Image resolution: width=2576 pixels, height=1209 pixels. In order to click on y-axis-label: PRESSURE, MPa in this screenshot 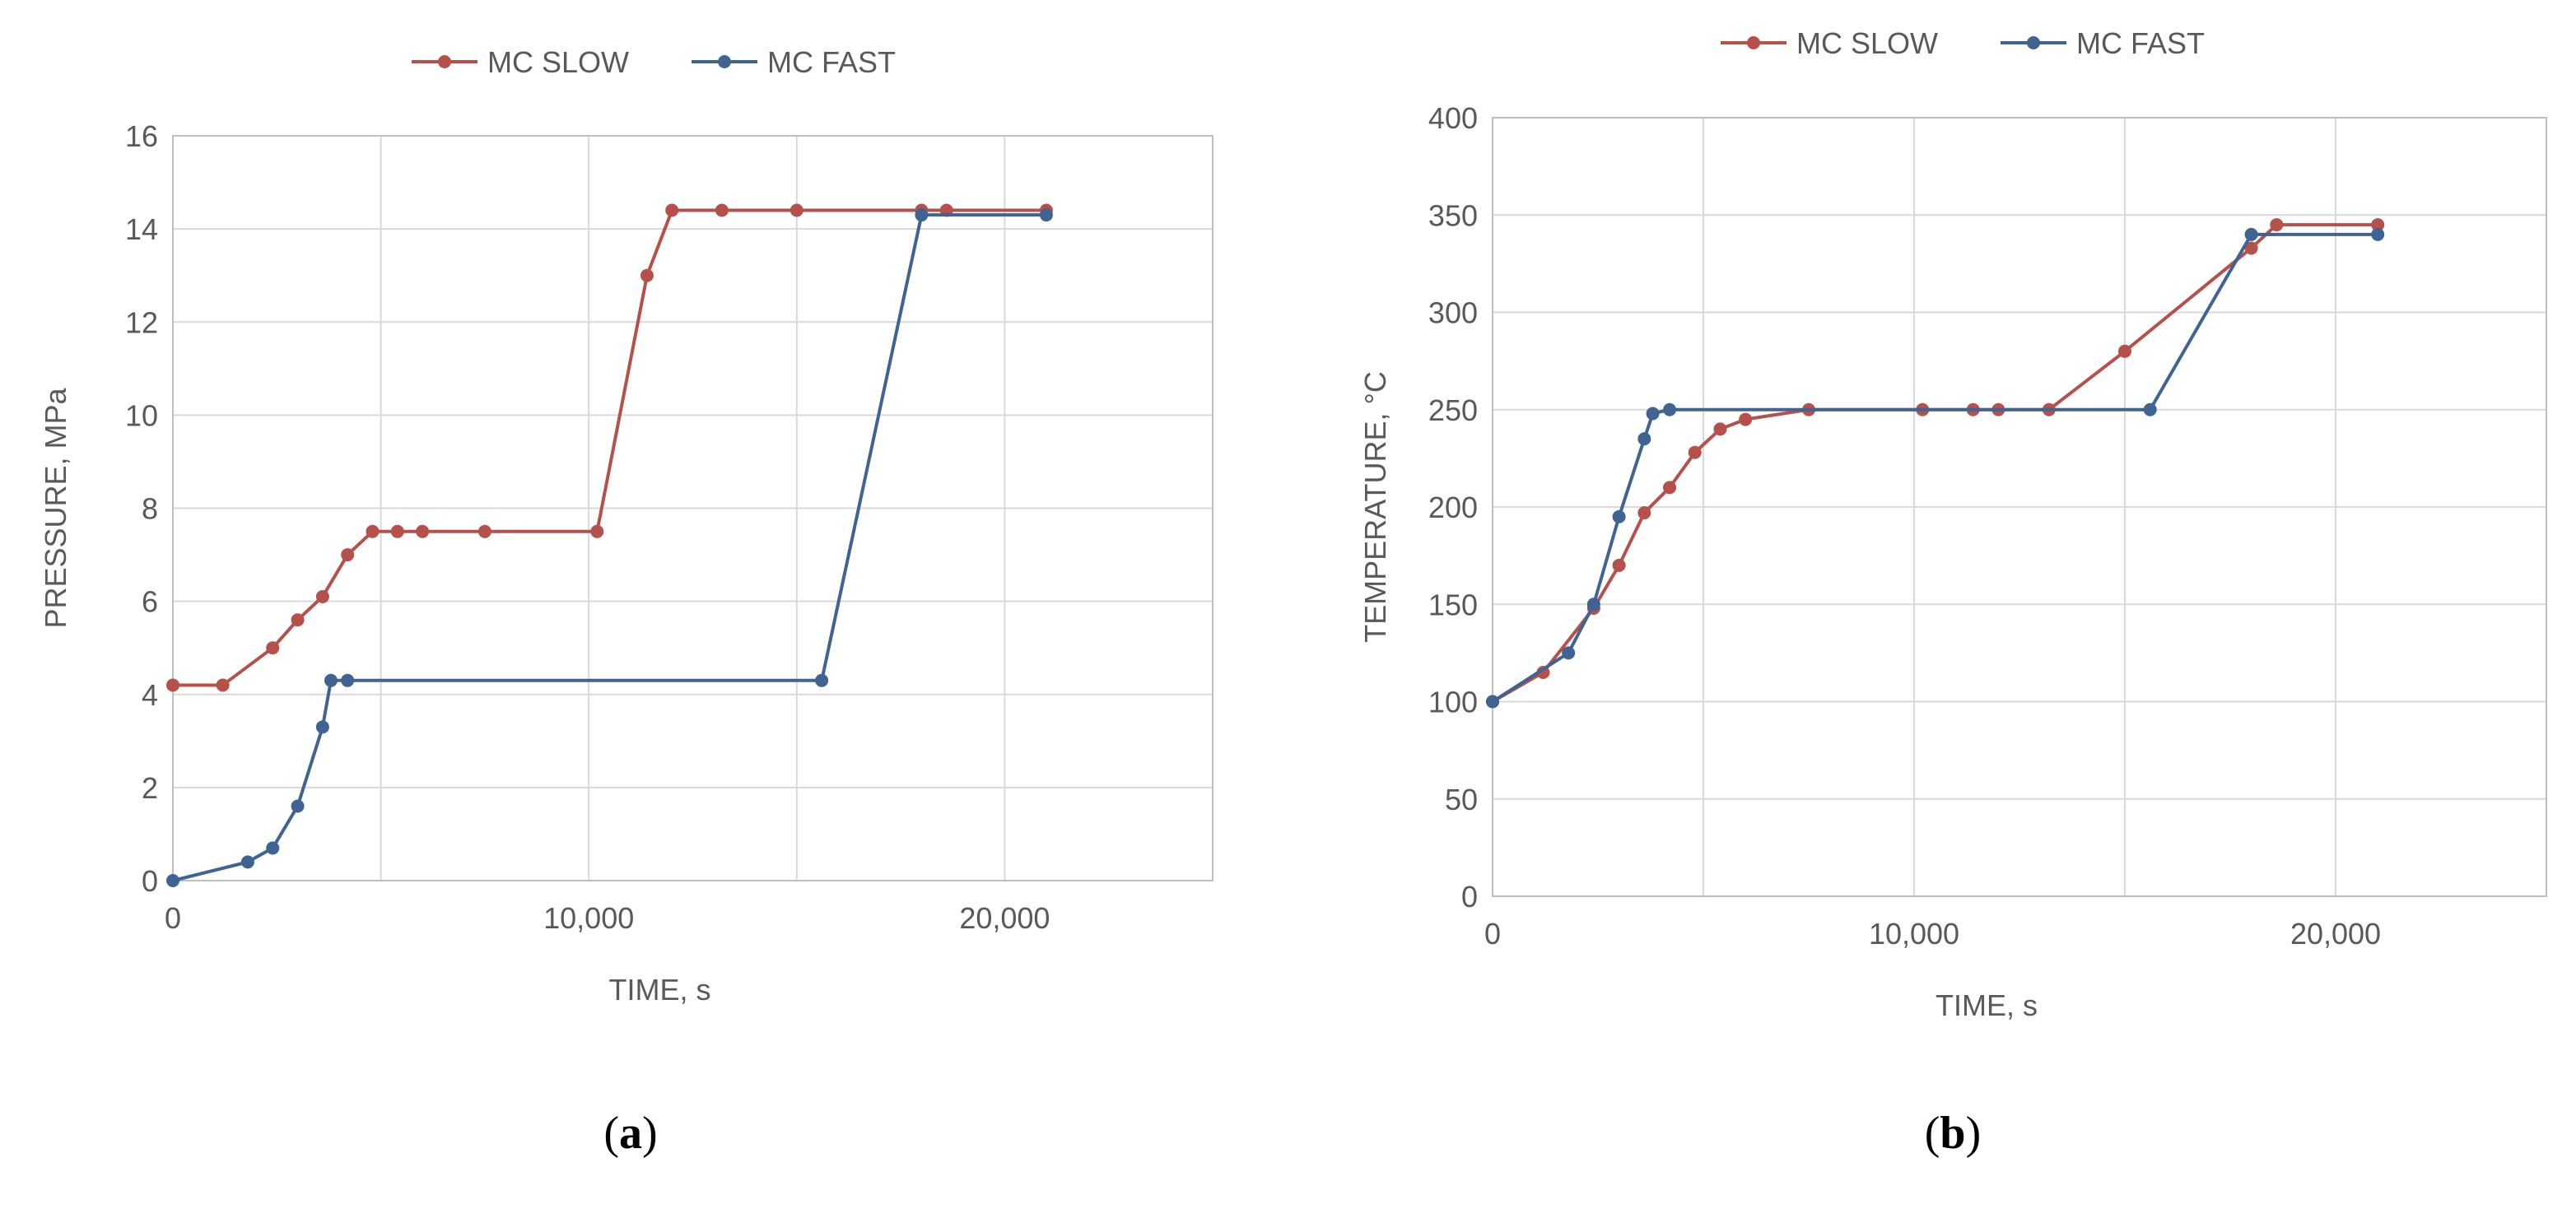, I will do `click(55, 507)`.